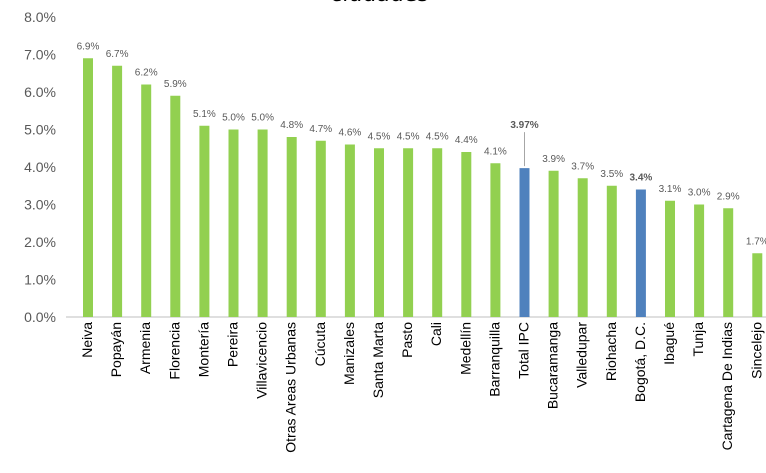 The height and width of the screenshot is (473, 766). Describe the element at coordinates (40, 242) in the screenshot. I see `y-tick-label: 2.0%` at that location.